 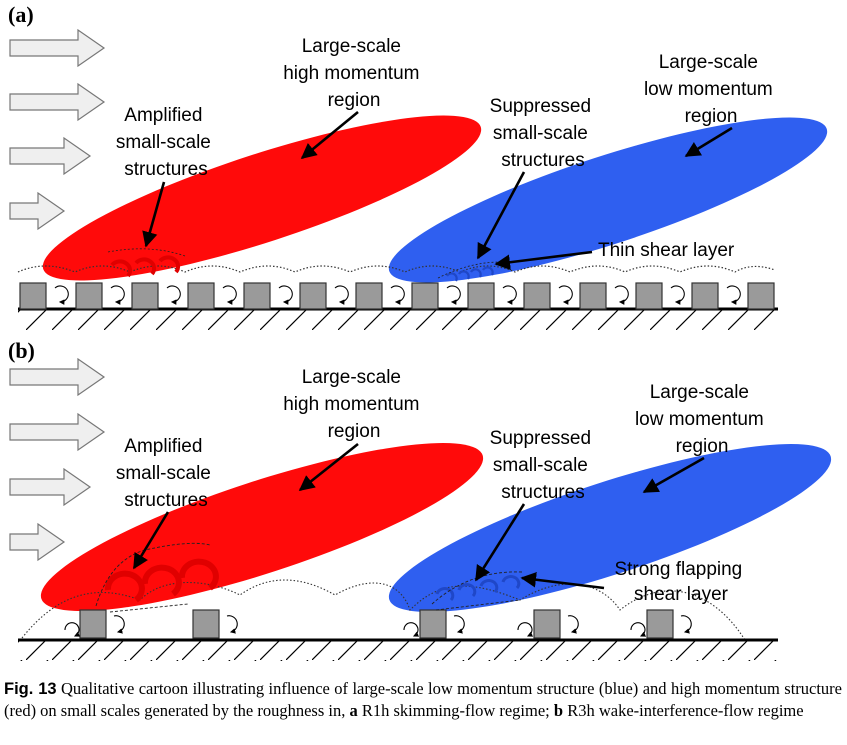 What do you see at coordinates (166, 473) in the screenshot?
I see `amplified-label-b: Amplified small-scale structures` at bounding box center [166, 473].